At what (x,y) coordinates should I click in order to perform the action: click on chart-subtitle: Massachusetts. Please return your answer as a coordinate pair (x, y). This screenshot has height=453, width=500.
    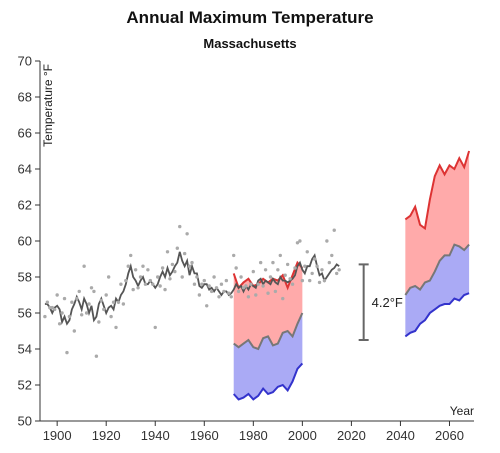
    Looking at the image, I should click on (250, 43).